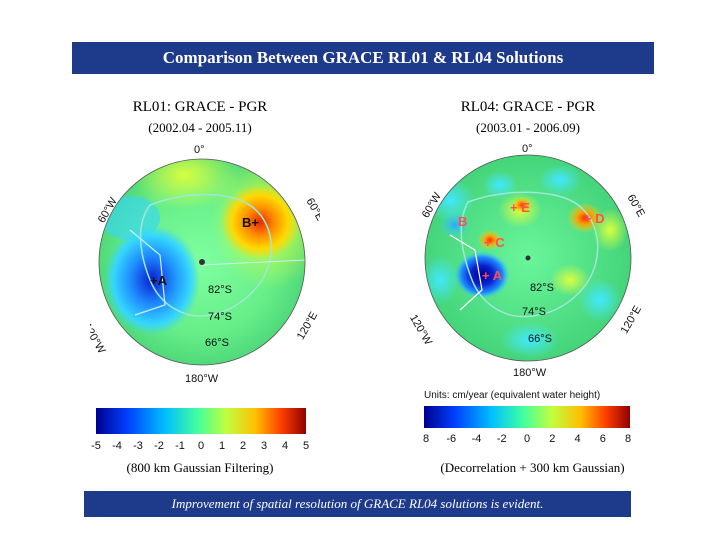  I want to click on left-scale-tick-label: 0, so click(201, 446).